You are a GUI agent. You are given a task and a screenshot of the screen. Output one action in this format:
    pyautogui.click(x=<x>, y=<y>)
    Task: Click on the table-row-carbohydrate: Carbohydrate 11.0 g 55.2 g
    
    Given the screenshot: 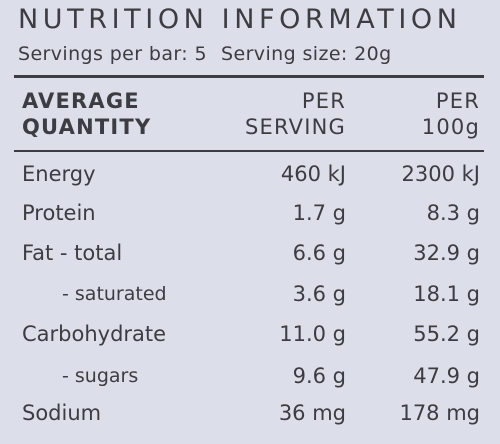 What is the action you would take?
    pyautogui.click(x=250, y=334)
    